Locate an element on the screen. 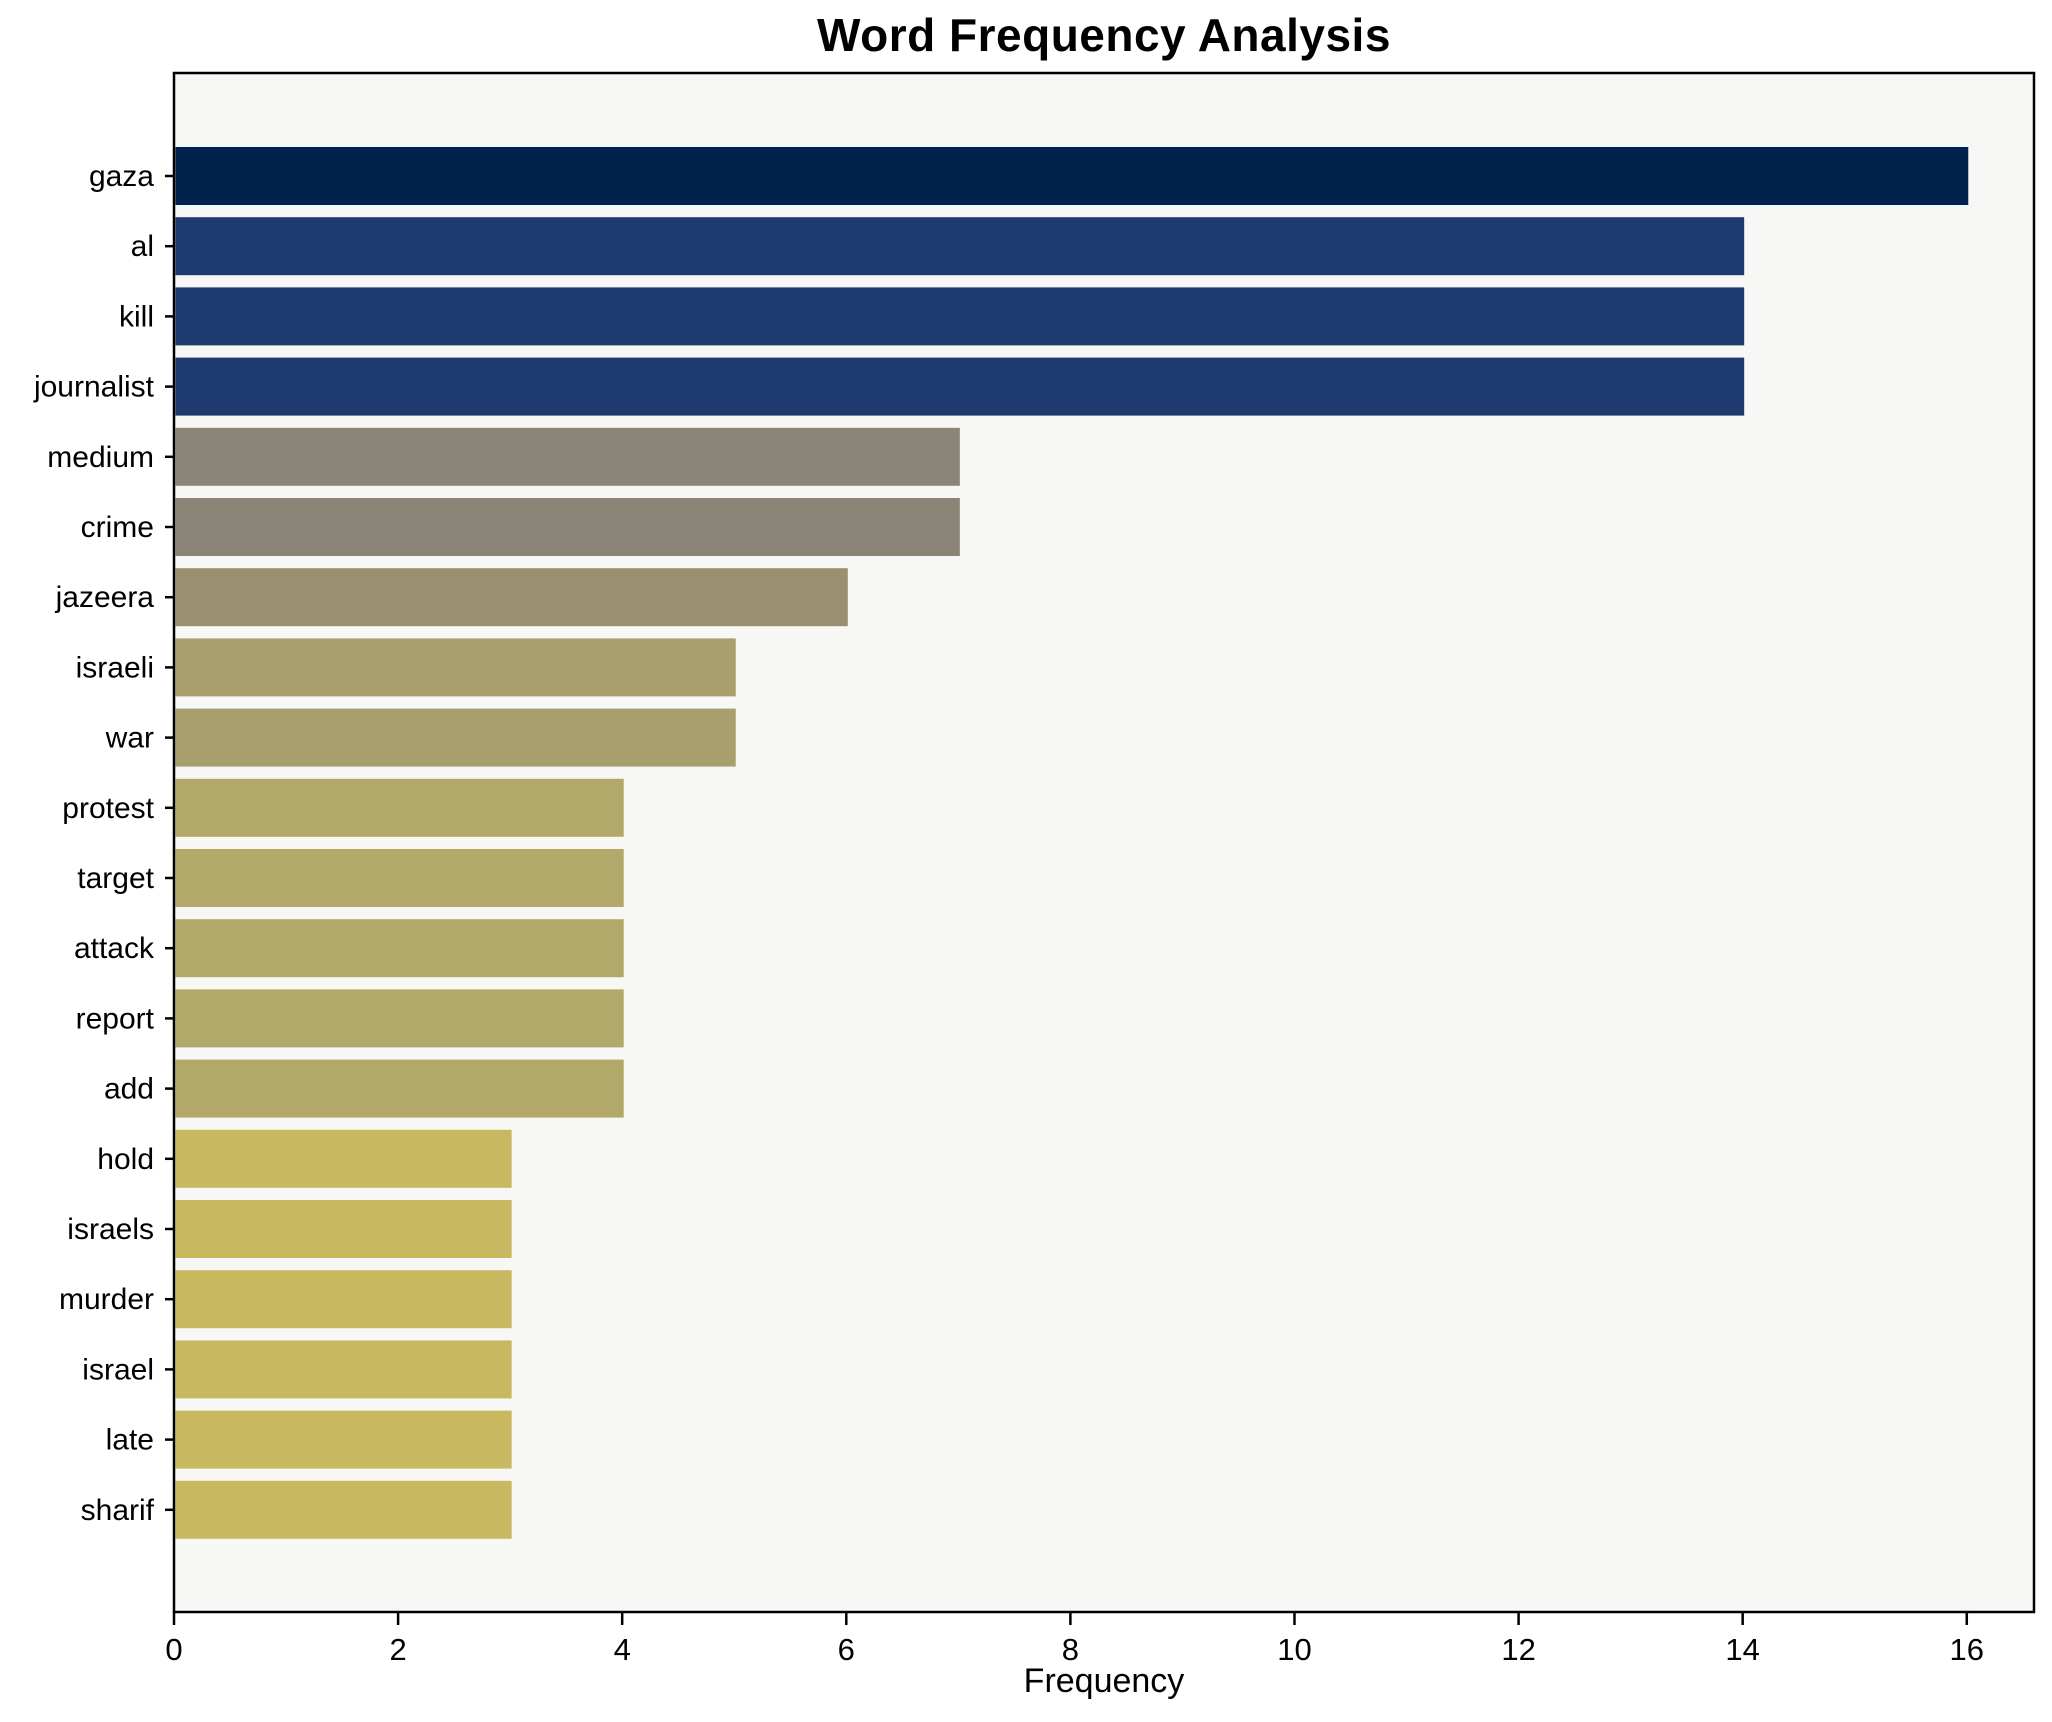 Image resolution: width=2052 pixels, height=1722 pixels. y-tick-label-protest: protest is located at coordinates (108, 808).